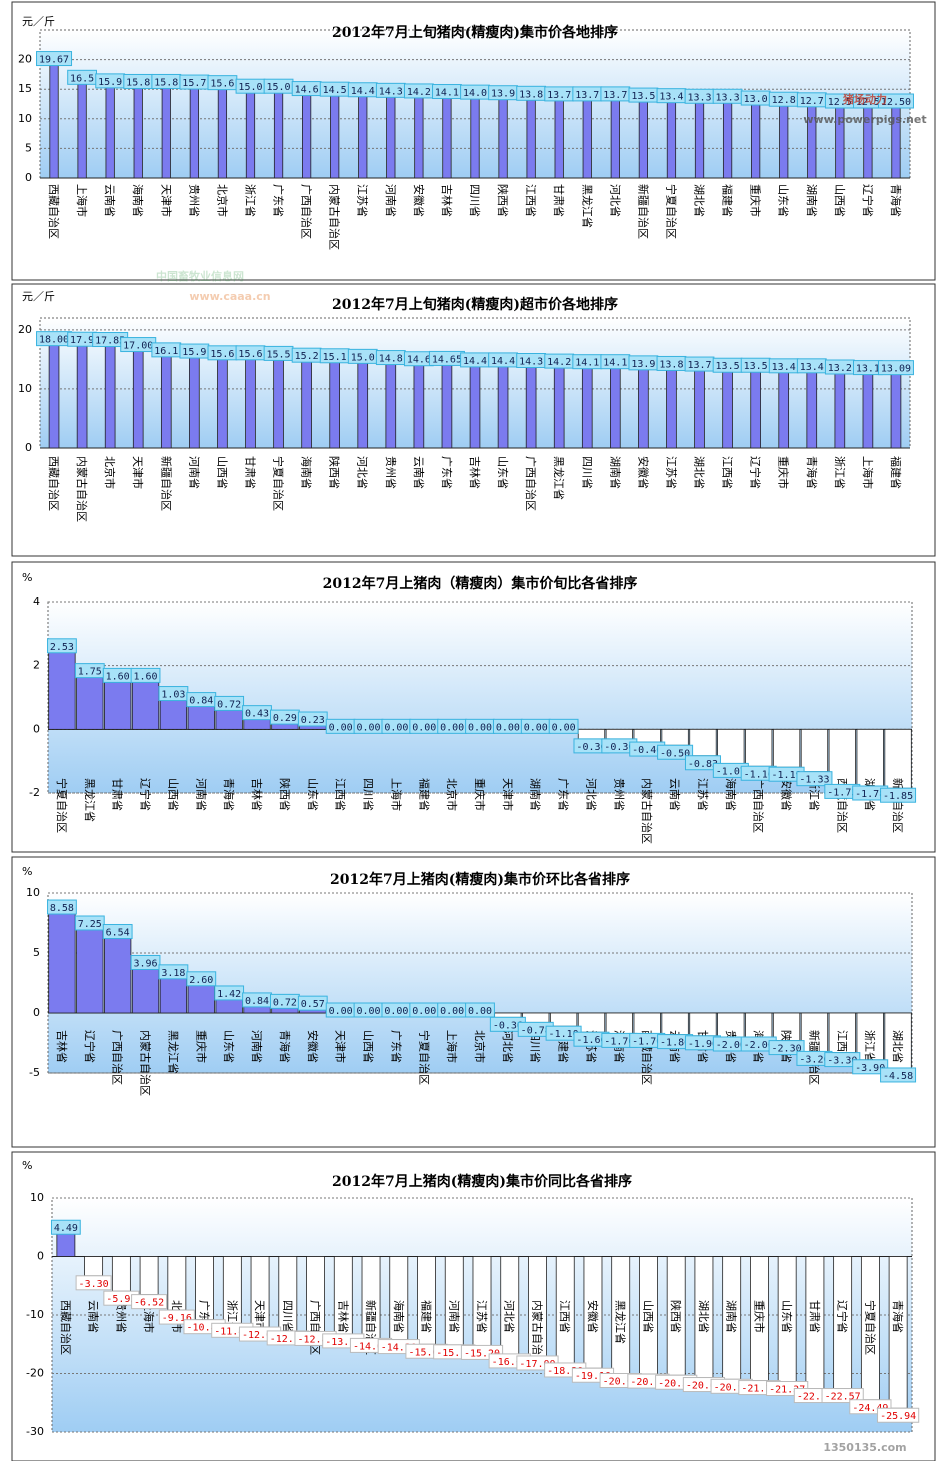 The image size is (940, 1461). Describe the element at coordinates (481, 1316) in the screenshot. I see `x-tick-label: 江苏省` at that location.